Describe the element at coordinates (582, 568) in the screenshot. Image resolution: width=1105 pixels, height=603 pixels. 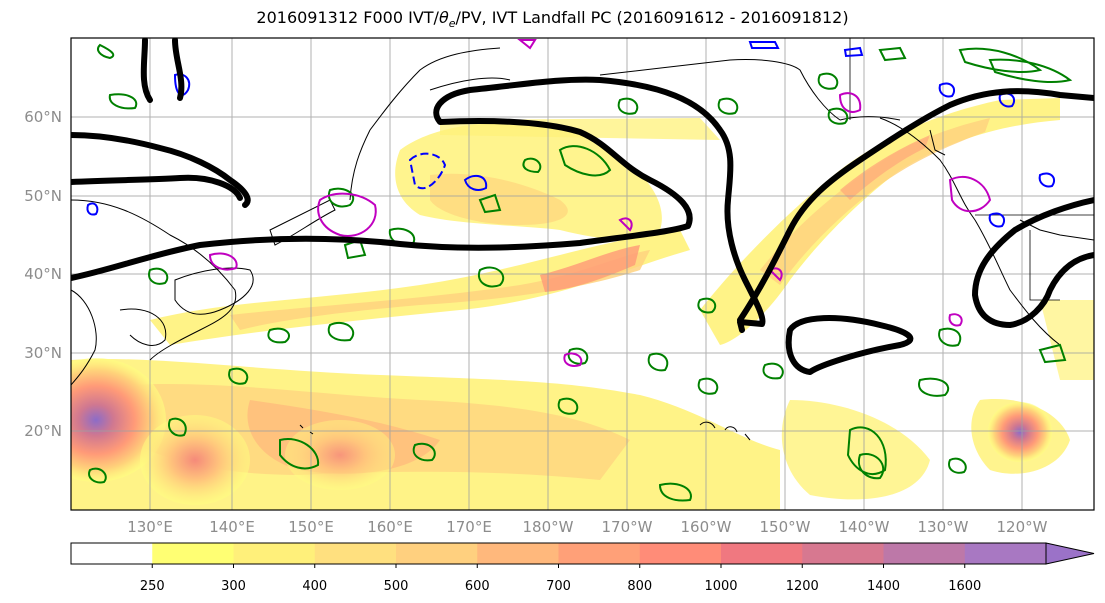
I see `colorbar: 250 300 400 500 600 700 800 1000 1200 1400 1600` at that location.